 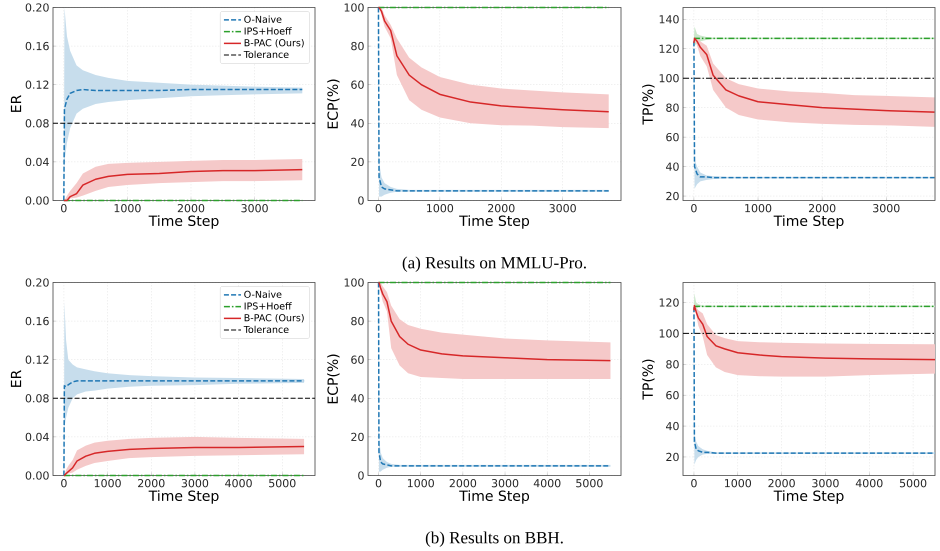 I want to click on text: (b) Results on BBH., so click(x=494, y=539).